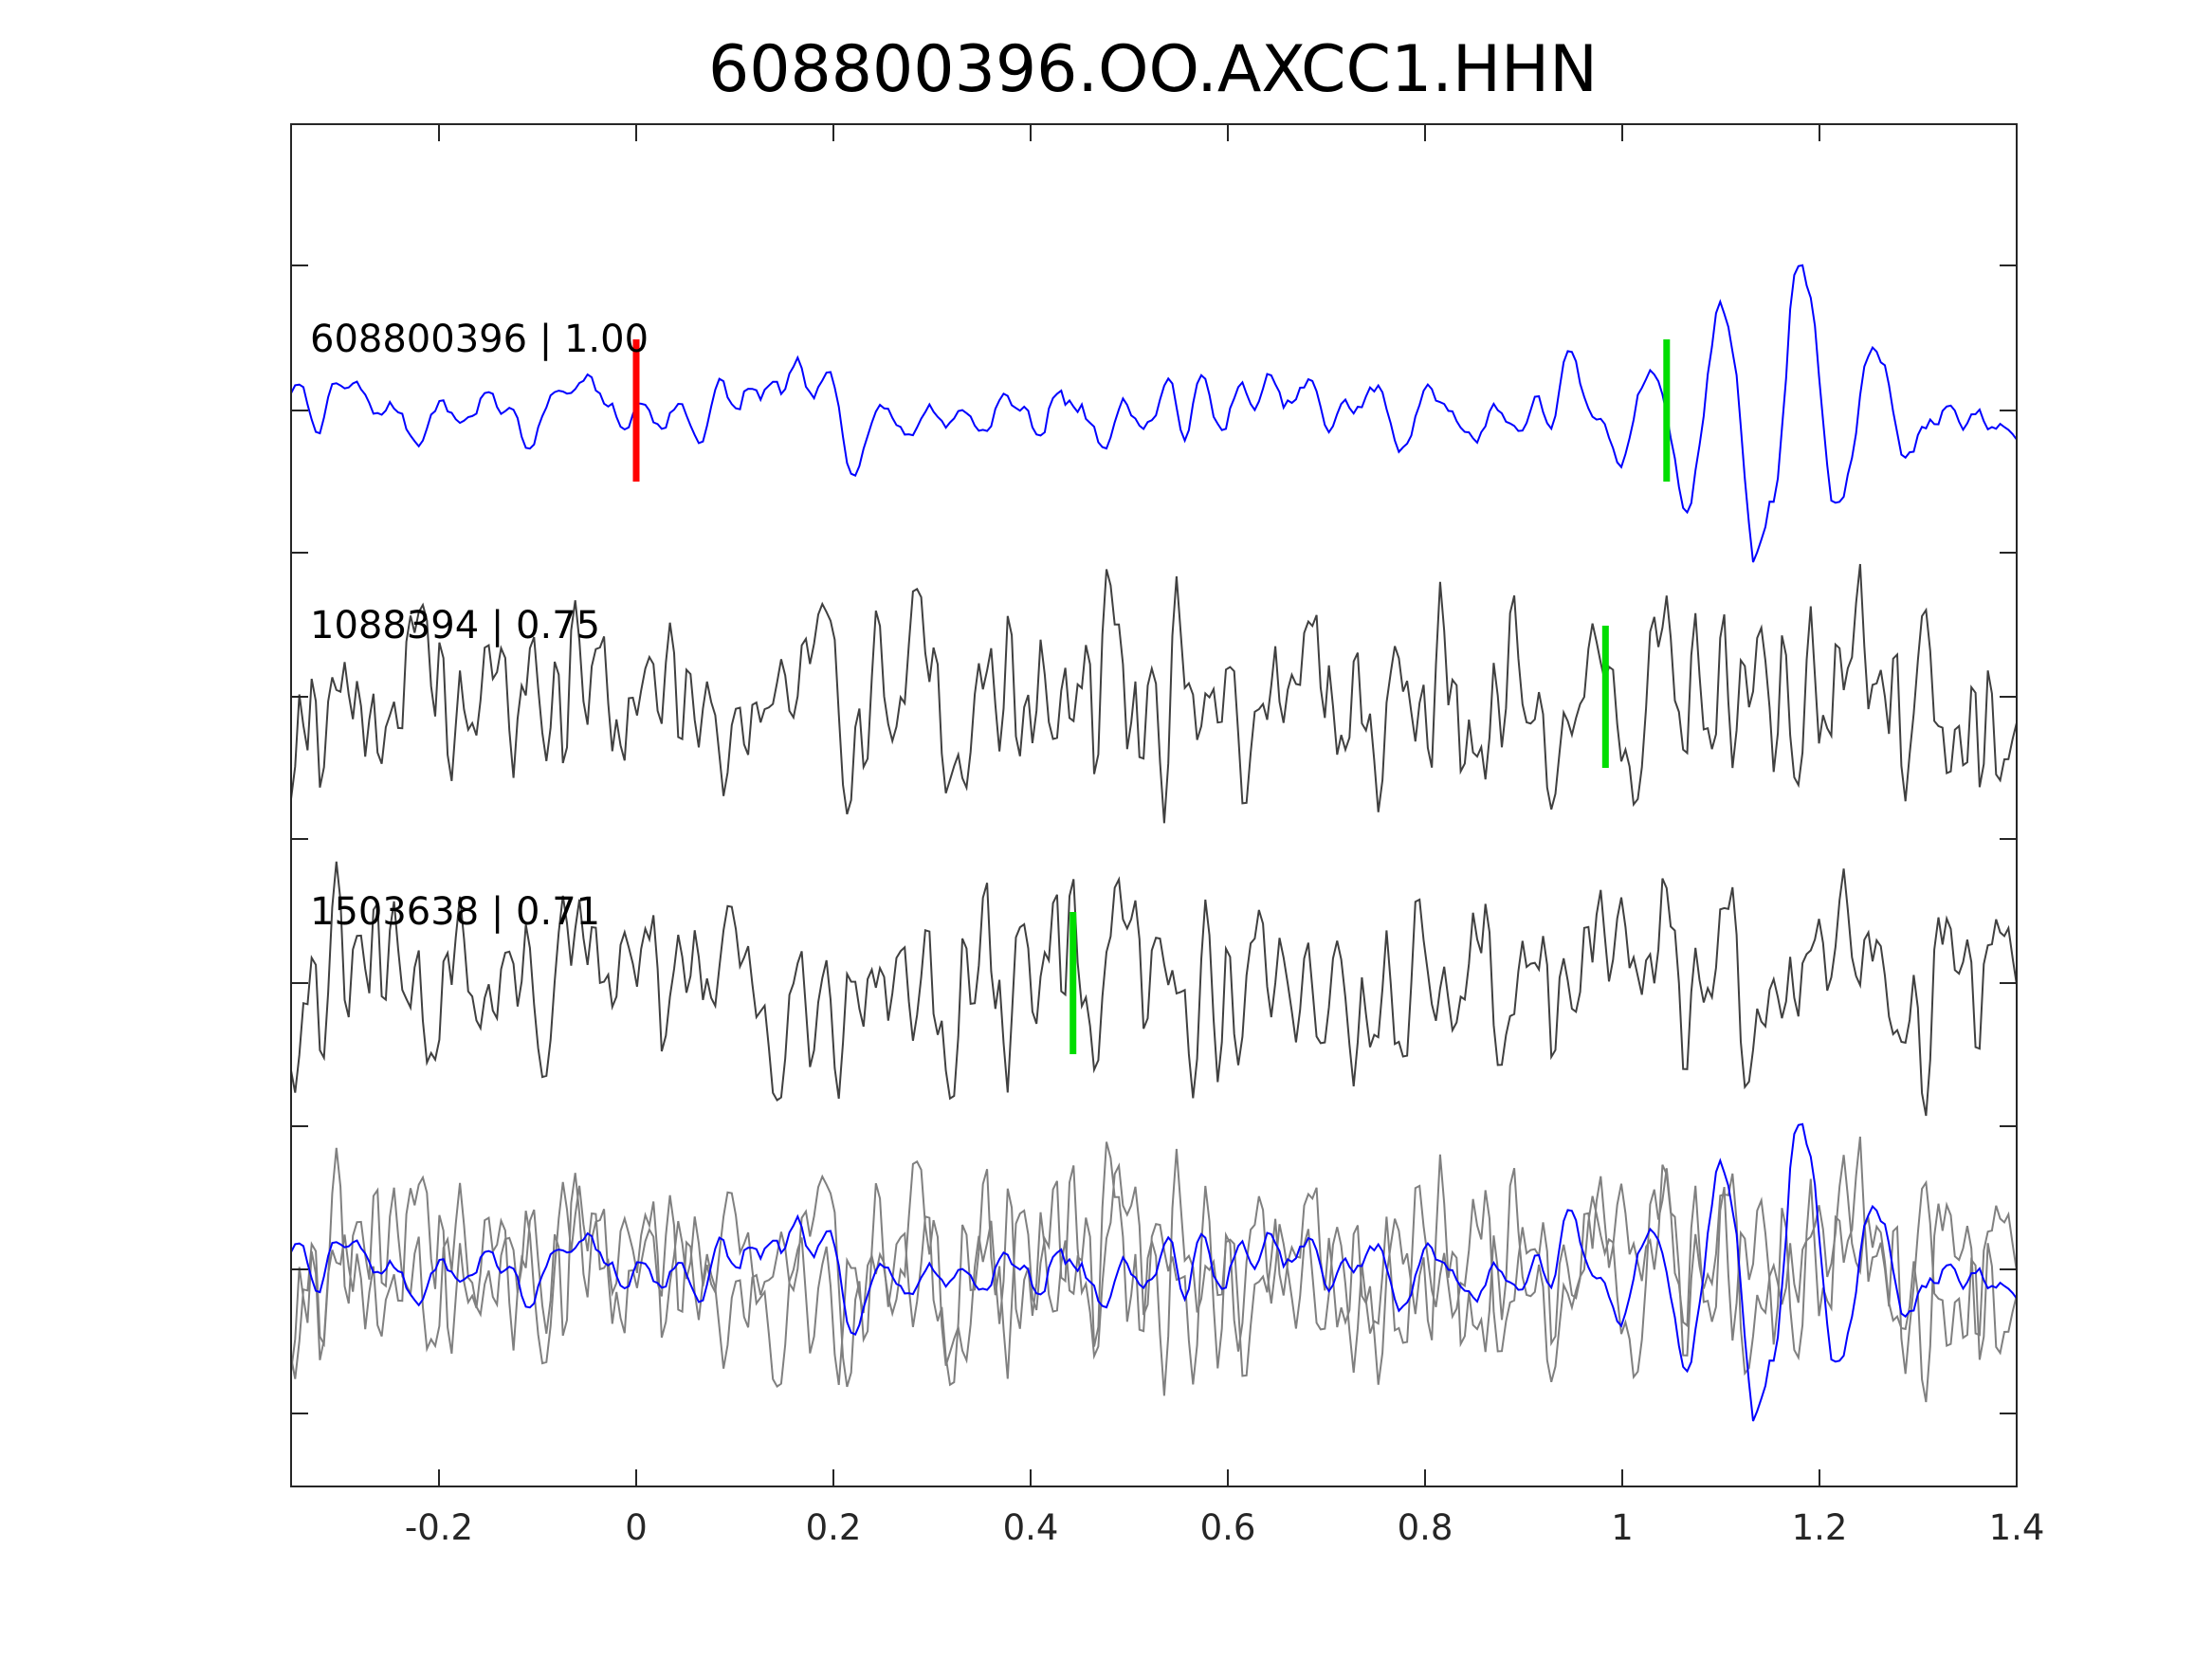 The width and height of the screenshot is (2212, 1659). What do you see at coordinates (1031, 1527) in the screenshot?
I see `x-tick-label: 0.4` at bounding box center [1031, 1527].